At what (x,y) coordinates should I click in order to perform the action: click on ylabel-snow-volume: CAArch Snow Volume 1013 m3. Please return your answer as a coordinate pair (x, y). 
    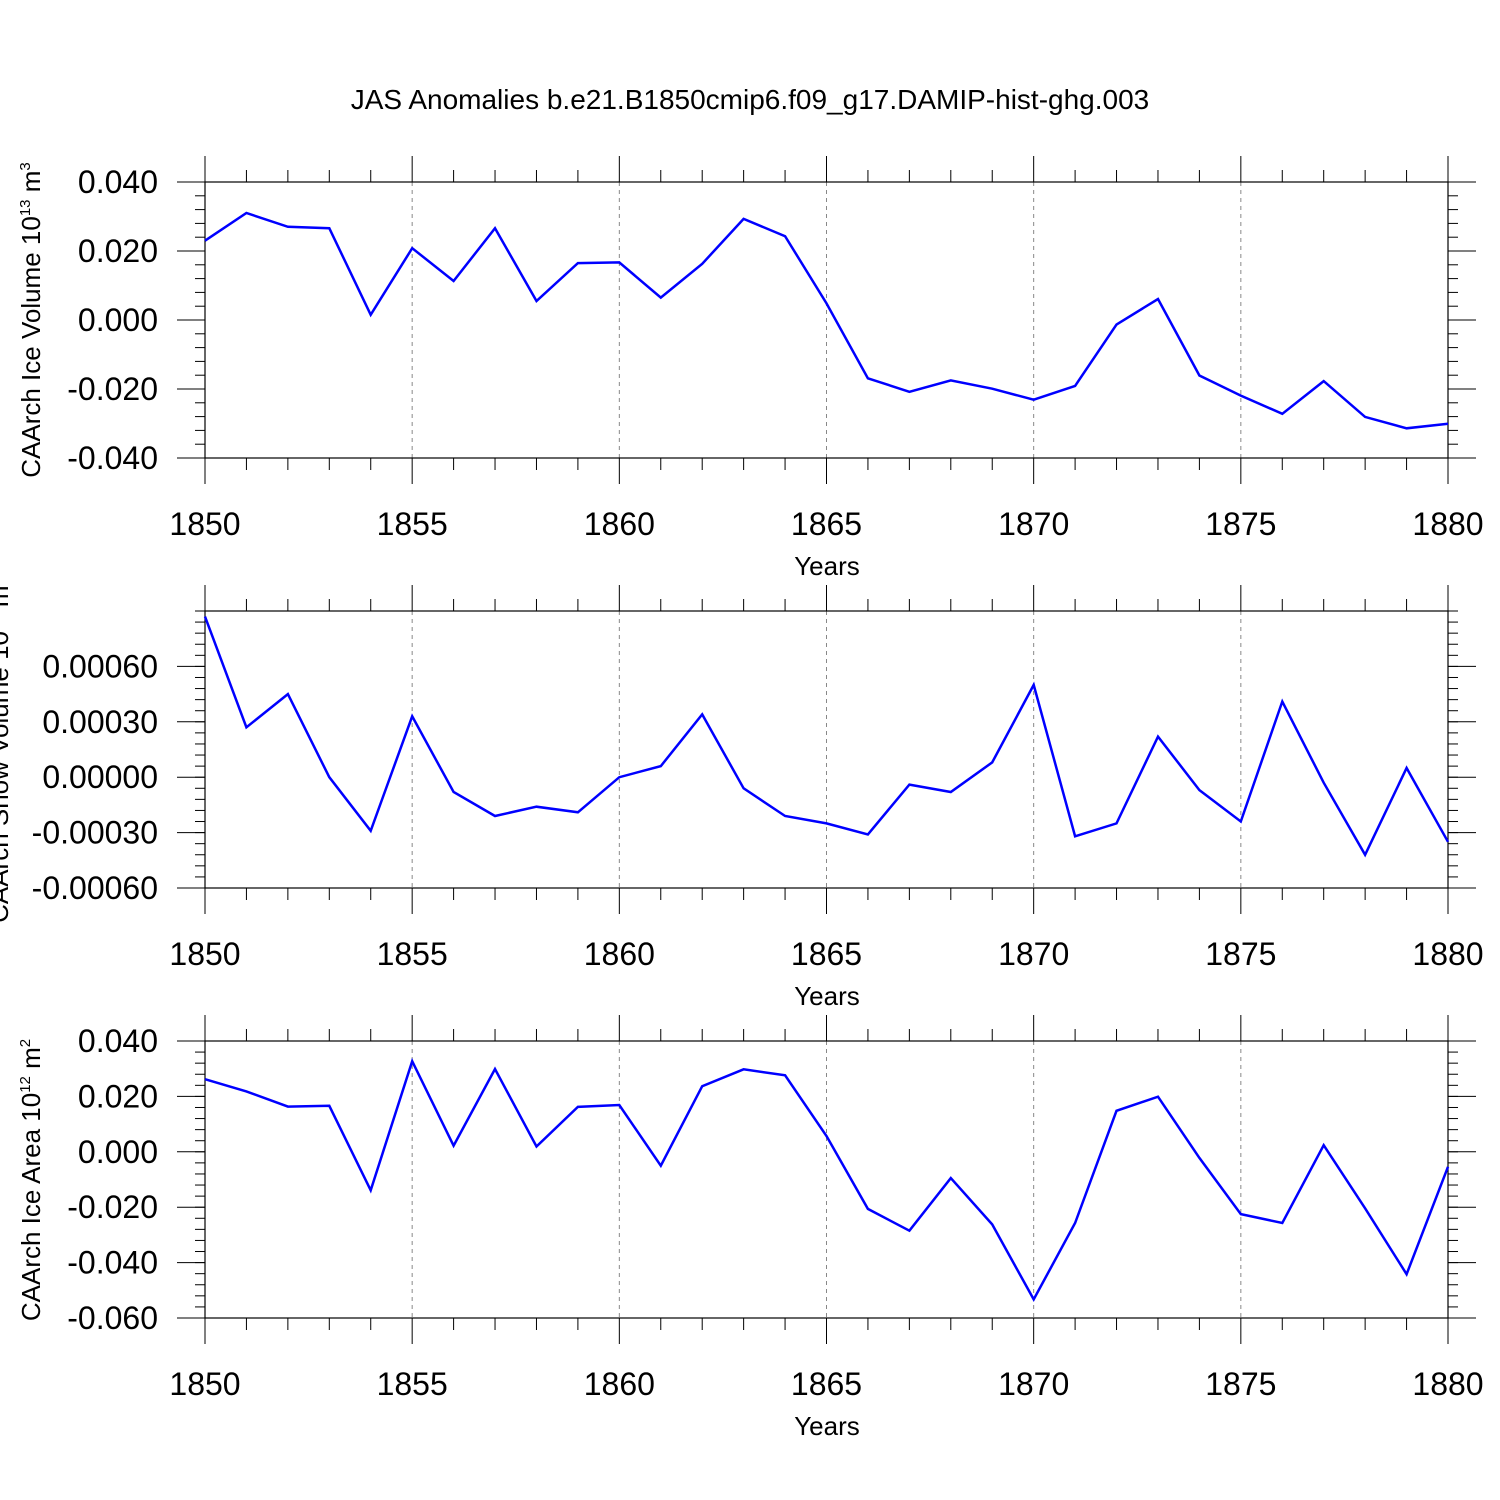
    Looking at the image, I should click on (7, 750).